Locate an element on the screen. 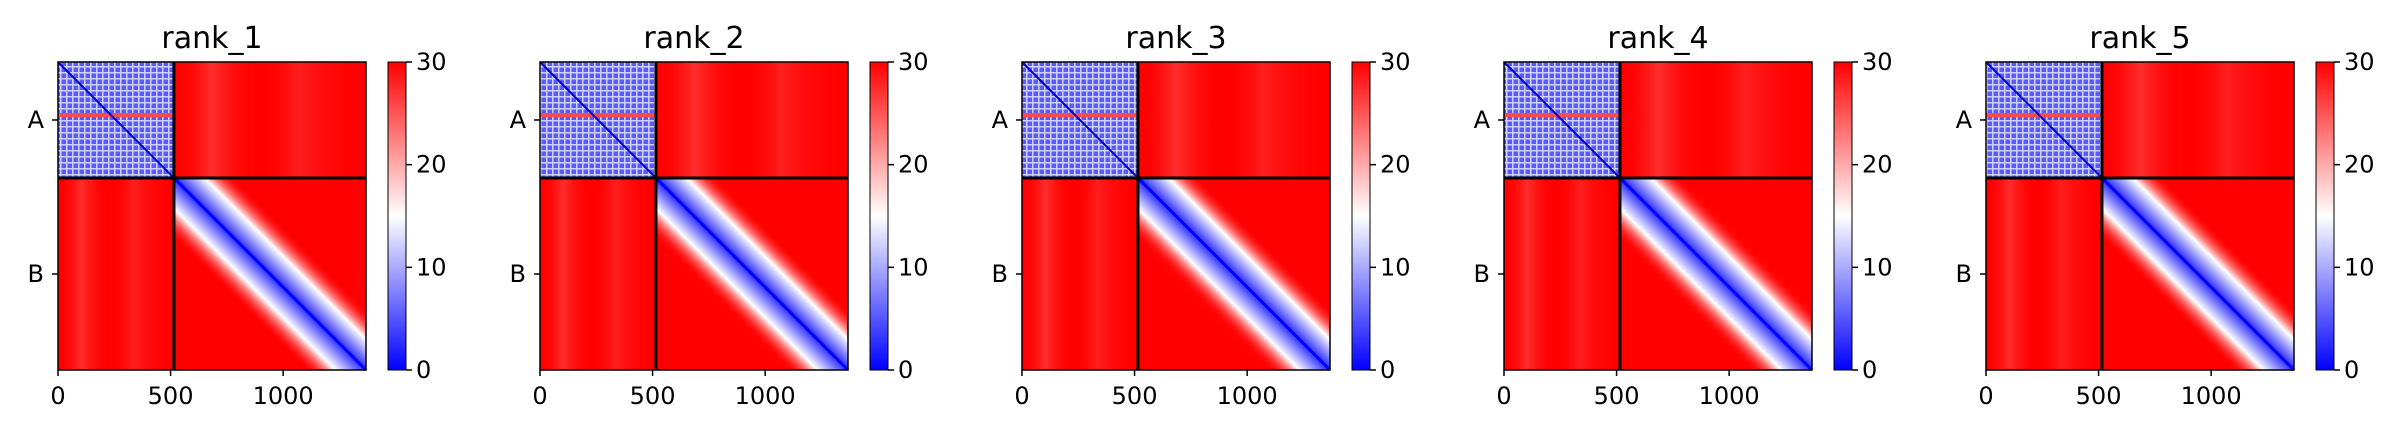 The width and height of the screenshot is (2400, 438). chart-title: rank_2 is located at coordinates (693, 38).